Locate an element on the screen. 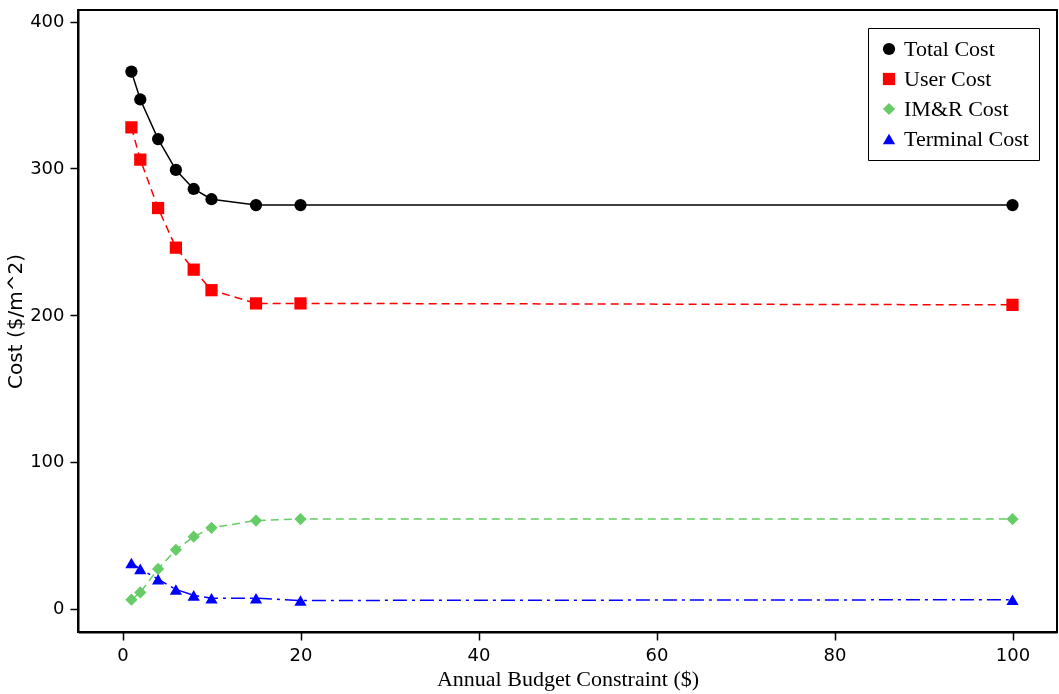  y-axis-title: Cost ($/m^2) is located at coordinates (15, 321).